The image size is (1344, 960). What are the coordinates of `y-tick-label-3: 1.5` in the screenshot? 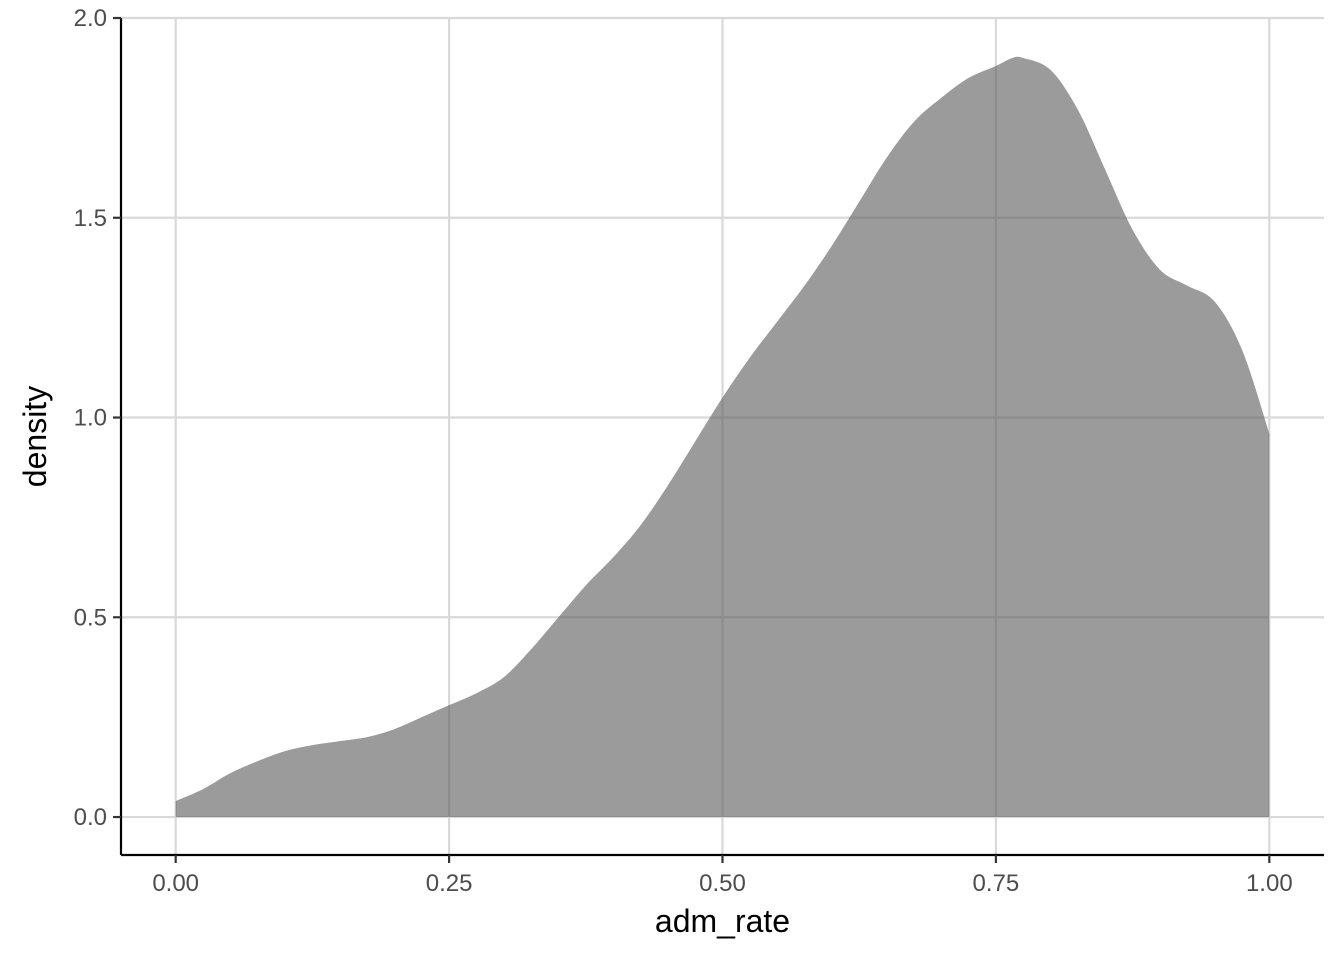 It's located at (90, 218).